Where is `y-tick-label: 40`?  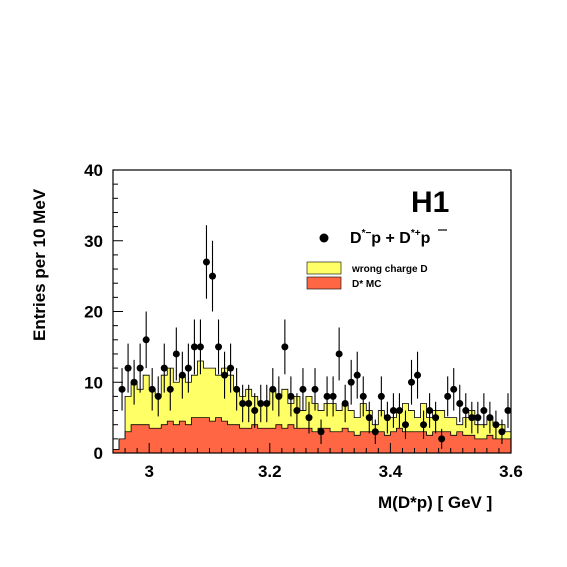
y-tick-label: 40 is located at coordinates (93, 170).